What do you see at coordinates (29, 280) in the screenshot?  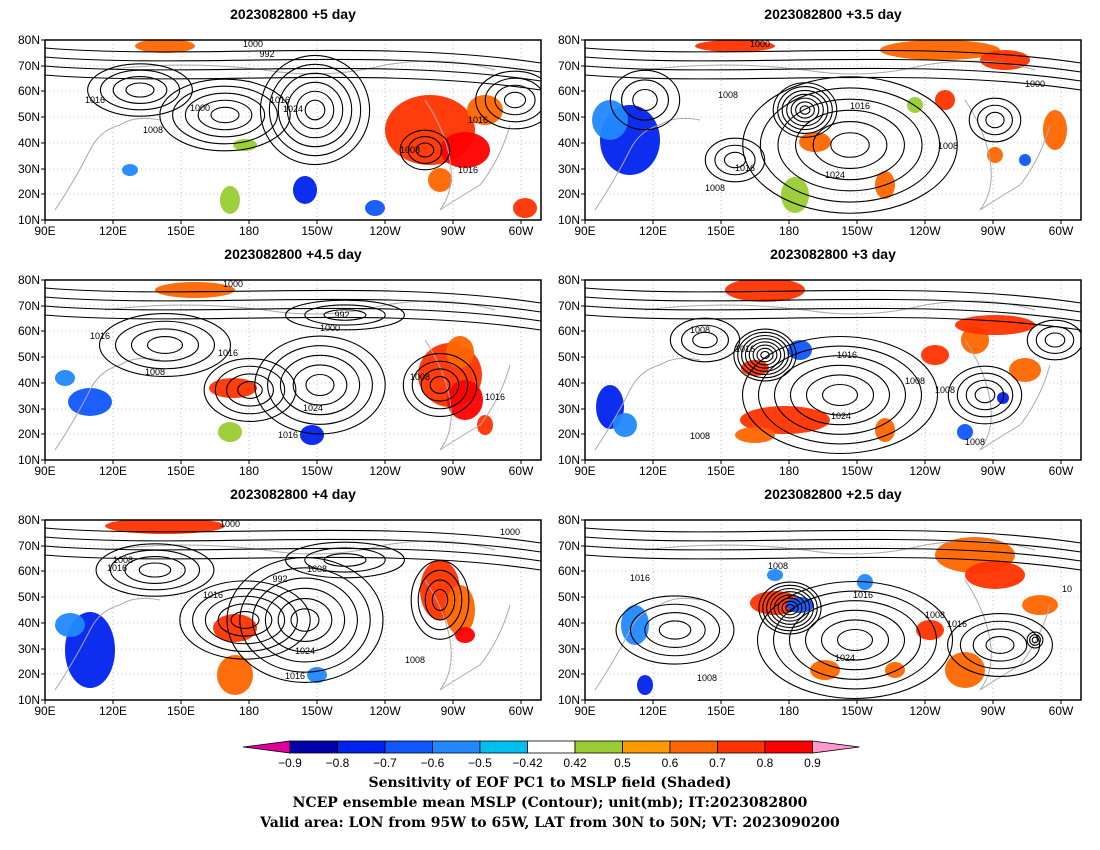 I see `lat-tick-label: 80N` at bounding box center [29, 280].